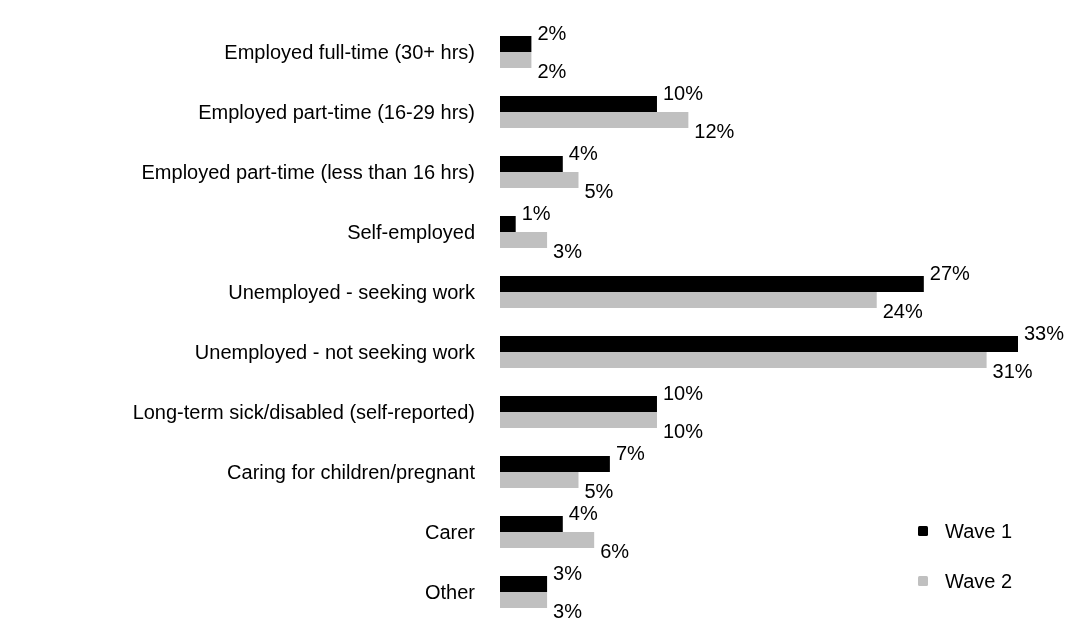 Image resolution: width=1079 pixels, height=623 pixels. Describe the element at coordinates (308, 172) in the screenshot. I see `y-tick-label: Employed part-time (less than 16 hrs)` at that location.